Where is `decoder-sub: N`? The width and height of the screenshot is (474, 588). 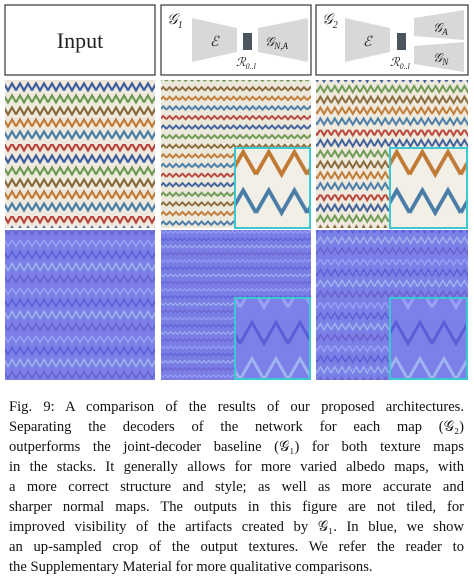 decoder-sub: N is located at coordinates (445, 62).